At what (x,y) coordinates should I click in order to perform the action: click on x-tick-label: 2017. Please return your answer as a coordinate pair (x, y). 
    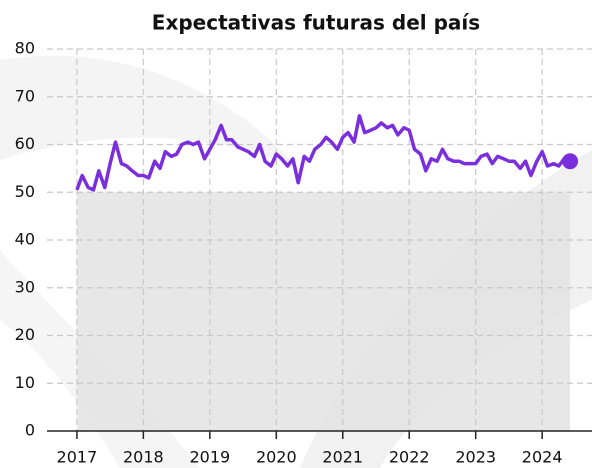
    Looking at the image, I should click on (77, 457).